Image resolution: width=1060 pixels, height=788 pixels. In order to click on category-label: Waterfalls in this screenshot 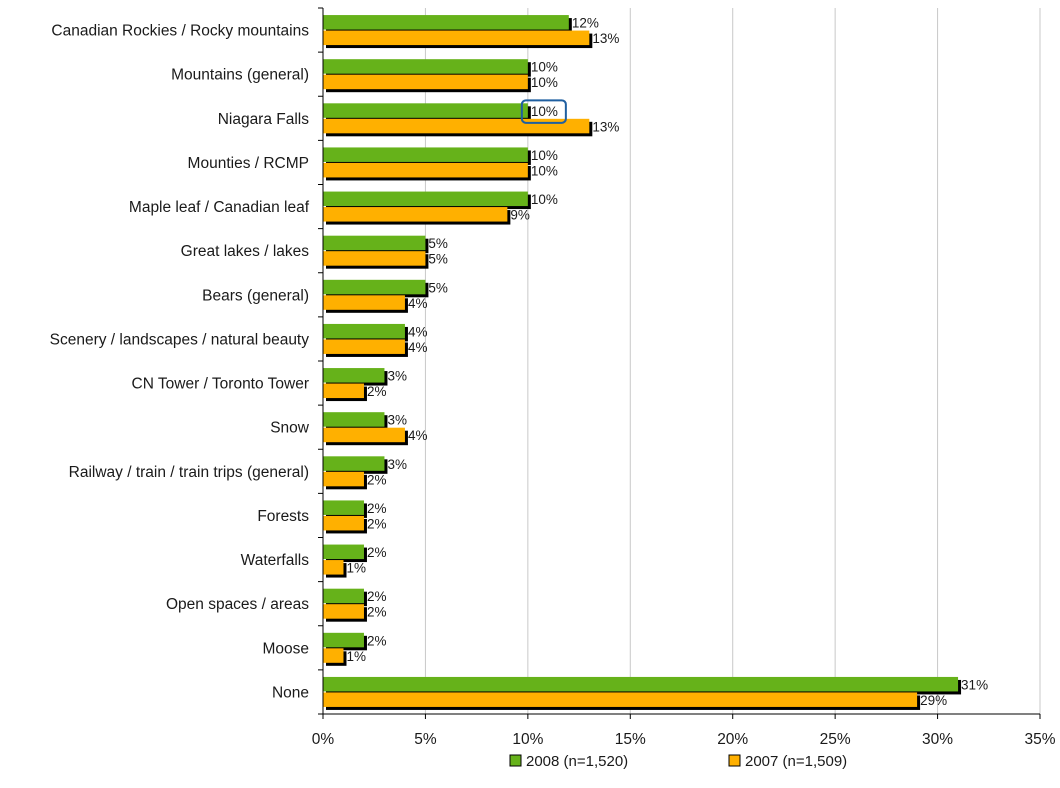, I will do `click(275, 560)`.